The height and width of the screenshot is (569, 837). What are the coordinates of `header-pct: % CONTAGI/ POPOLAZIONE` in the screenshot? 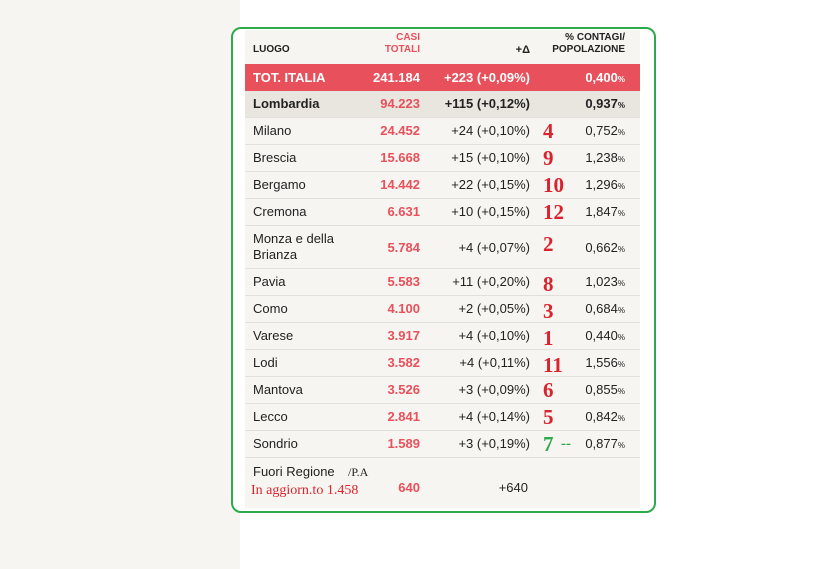 It's located at (588, 44).